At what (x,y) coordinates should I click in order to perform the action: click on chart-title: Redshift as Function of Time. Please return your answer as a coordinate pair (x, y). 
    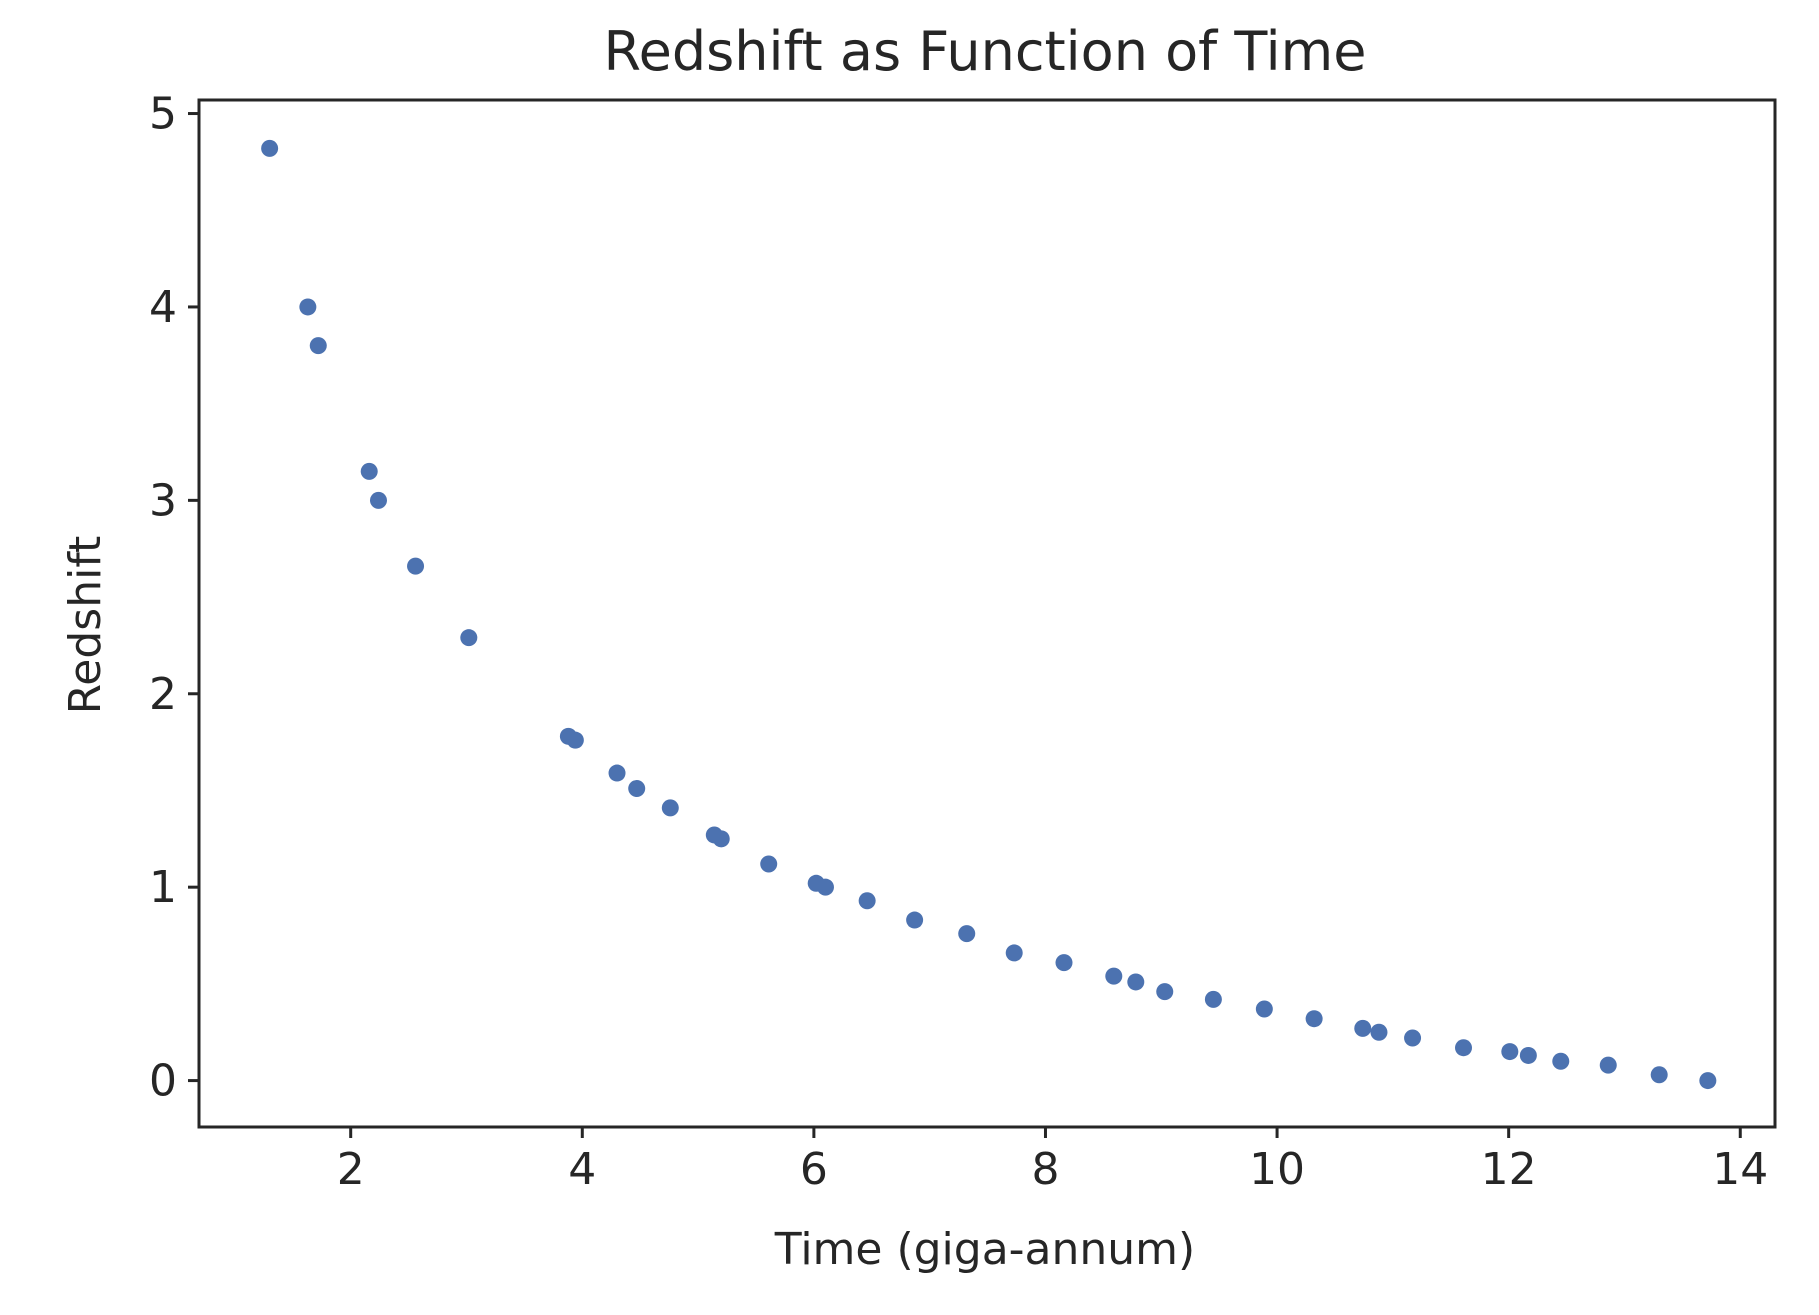
    Looking at the image, I should click on (985, 51).